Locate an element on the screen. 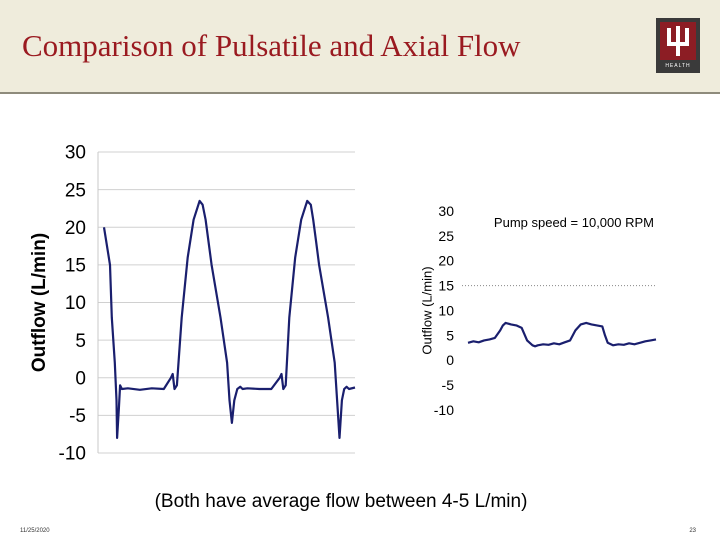 The image size is (720, 540). right-y-tick-label: -5 is located at coordinates (448, 385).